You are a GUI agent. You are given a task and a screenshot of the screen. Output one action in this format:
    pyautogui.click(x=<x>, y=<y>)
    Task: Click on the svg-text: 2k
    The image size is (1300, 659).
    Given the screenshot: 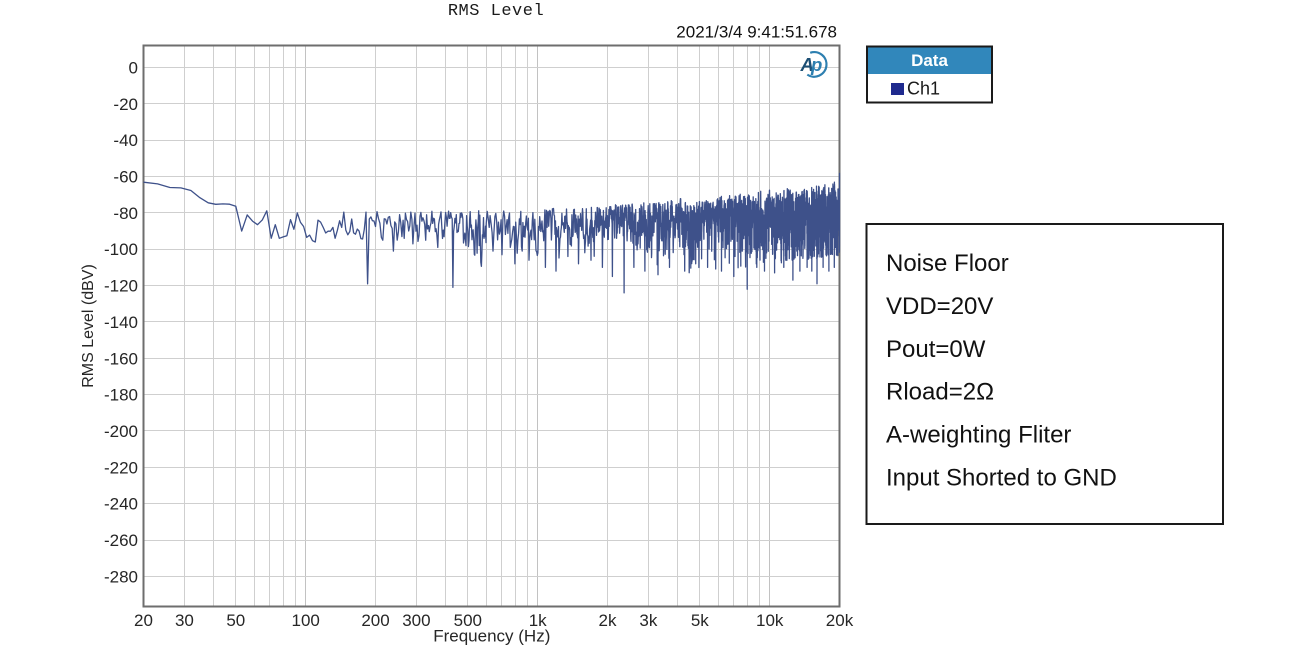 What is the action you would take?
    pyautogui.click(x=608, y=620)
    